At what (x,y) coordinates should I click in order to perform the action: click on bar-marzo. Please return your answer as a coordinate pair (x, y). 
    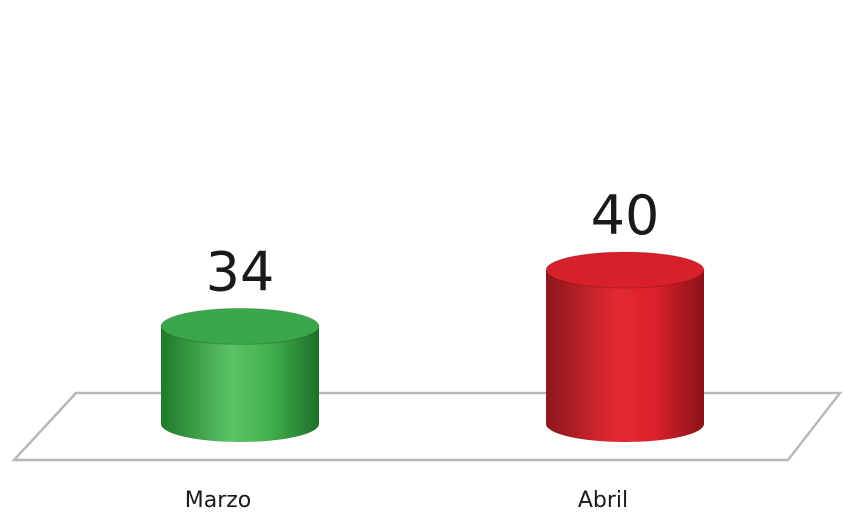
    Looking at the image, I should click on (240, 374).